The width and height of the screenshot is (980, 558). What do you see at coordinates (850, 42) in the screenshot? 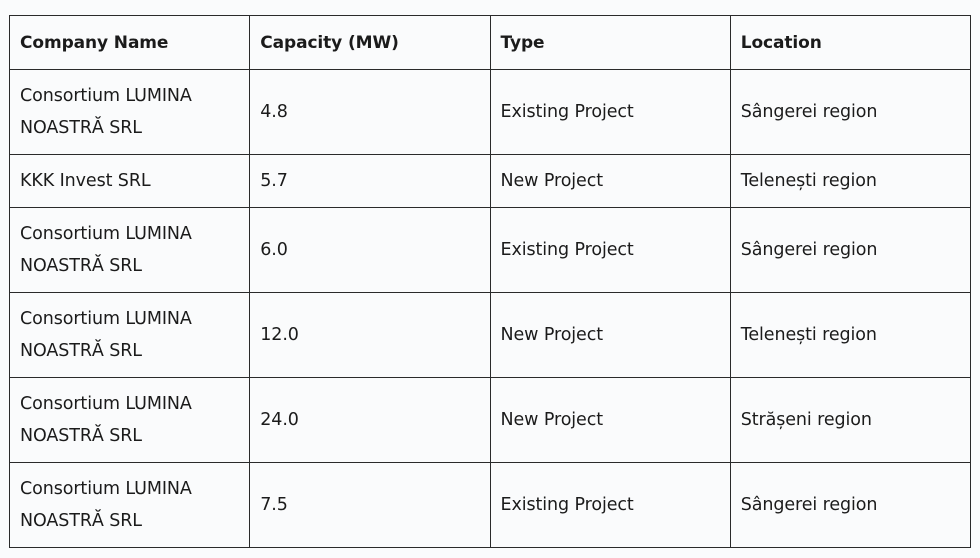
I see `column-header-location: Location` at bounding box center [850, 42].